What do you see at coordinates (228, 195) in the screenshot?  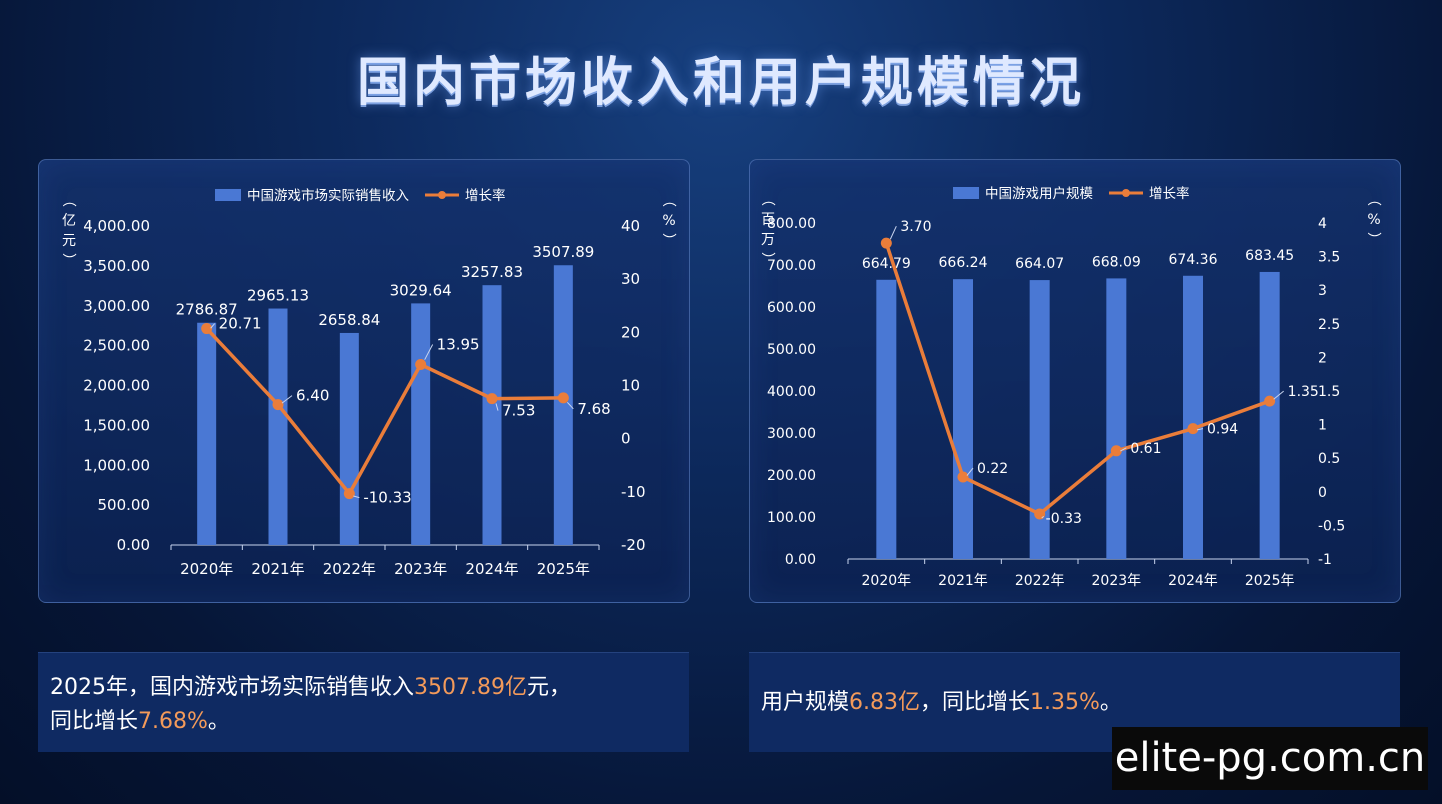 I see `legend-bar-swatch` at bounding box center [228, 195].